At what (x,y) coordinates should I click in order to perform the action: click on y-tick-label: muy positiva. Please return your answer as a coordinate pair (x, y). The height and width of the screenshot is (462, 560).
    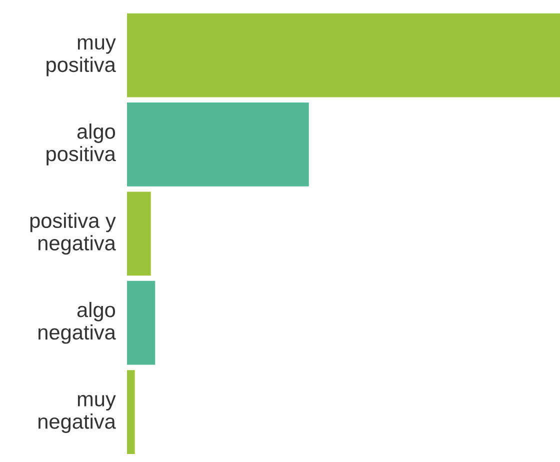
    Looking at the image, I should click on (81, 57).